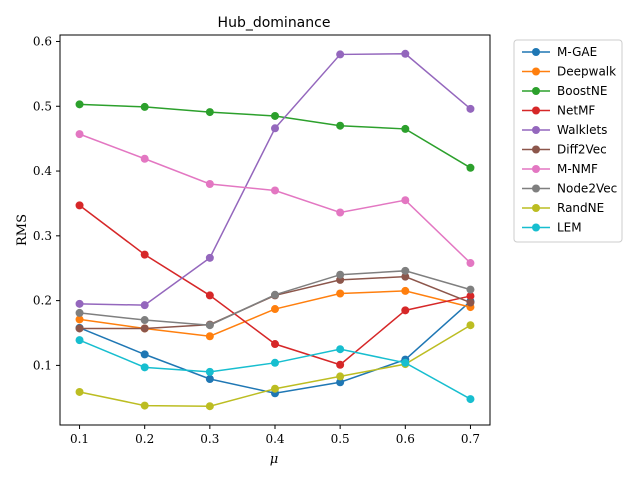 The image size is (640, 480). I want to click on legend-item: Diff2Vec, so click(564, 150).